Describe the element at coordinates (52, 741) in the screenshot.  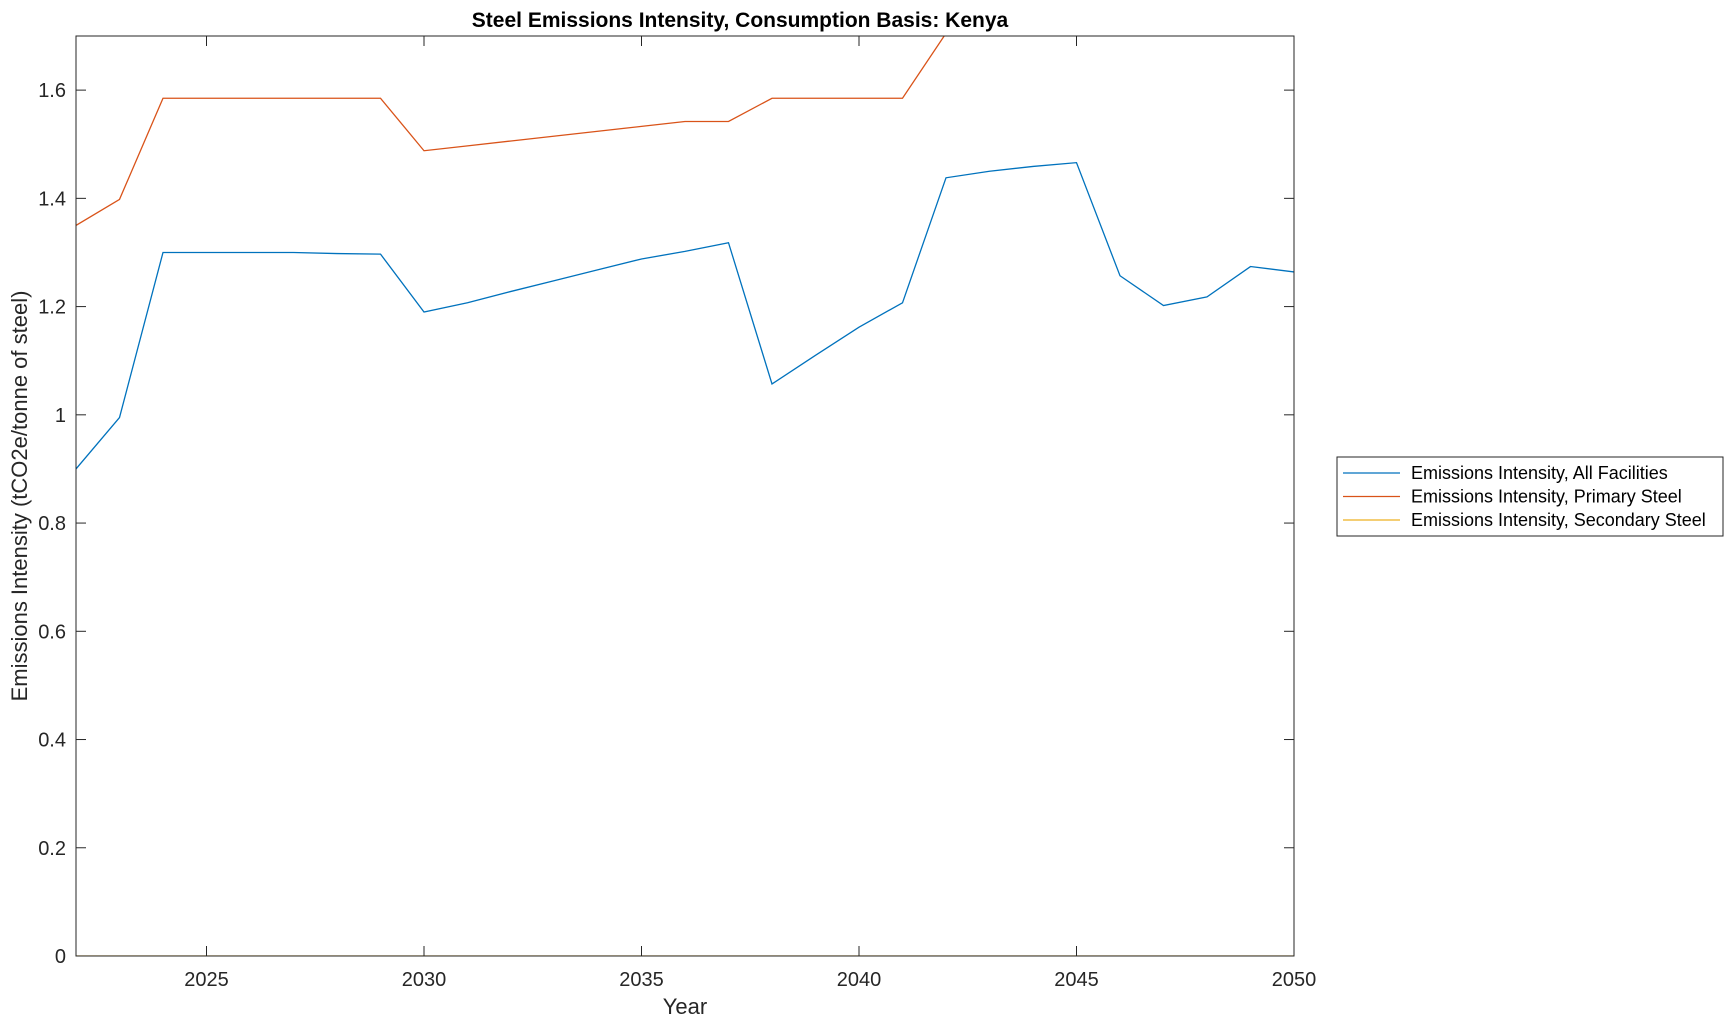
I see `y-tick-label: 0.4` at that location.